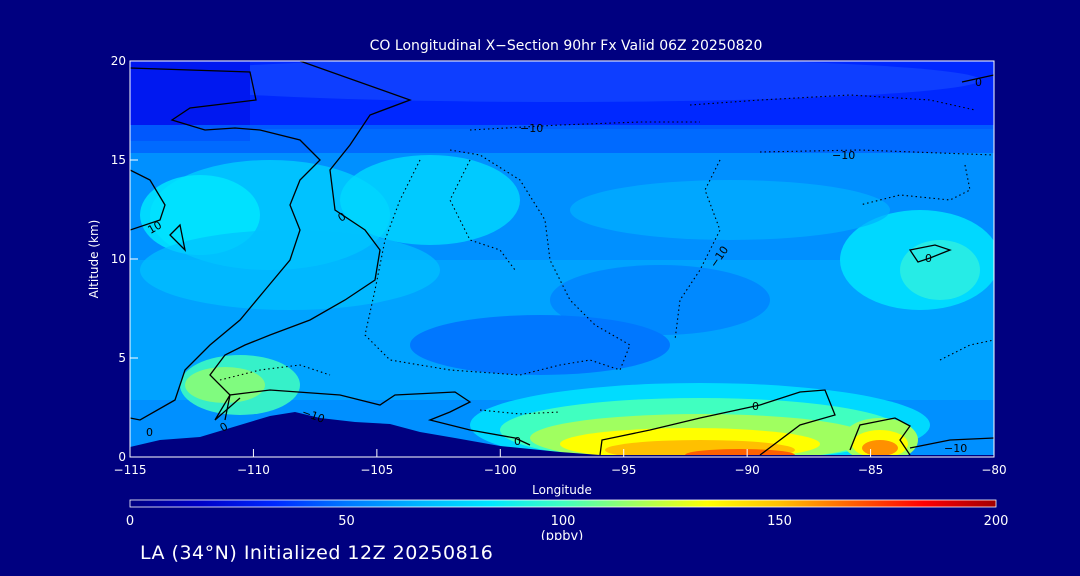  I want to click on colorbar-scale, so click(563, 503).